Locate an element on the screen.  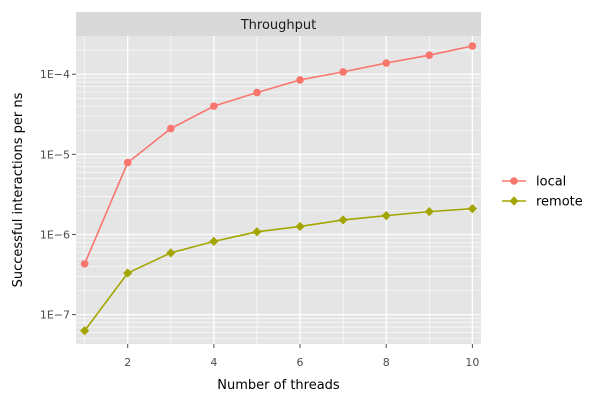
legend-label: remote is located at coordinates (559, 202).